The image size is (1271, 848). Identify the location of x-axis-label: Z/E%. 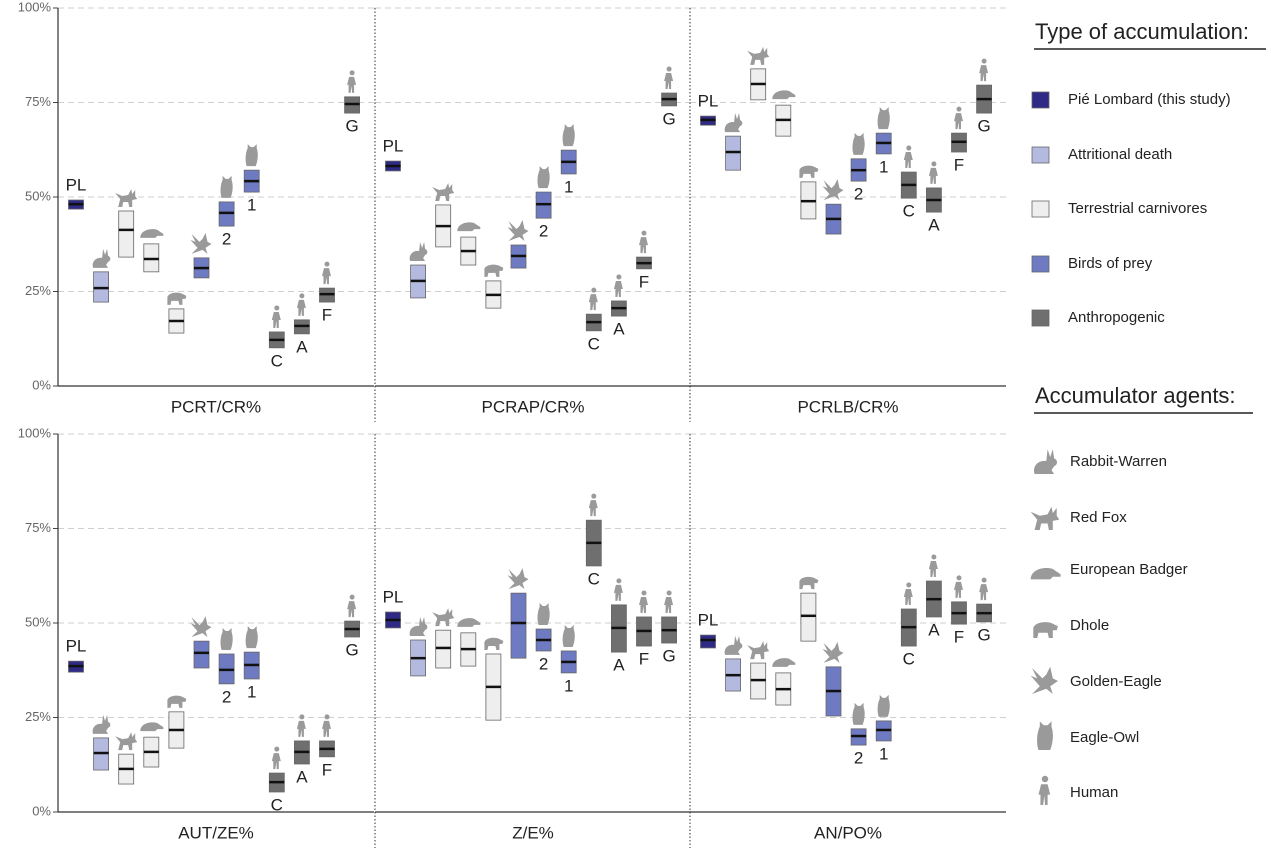
(533, 832).